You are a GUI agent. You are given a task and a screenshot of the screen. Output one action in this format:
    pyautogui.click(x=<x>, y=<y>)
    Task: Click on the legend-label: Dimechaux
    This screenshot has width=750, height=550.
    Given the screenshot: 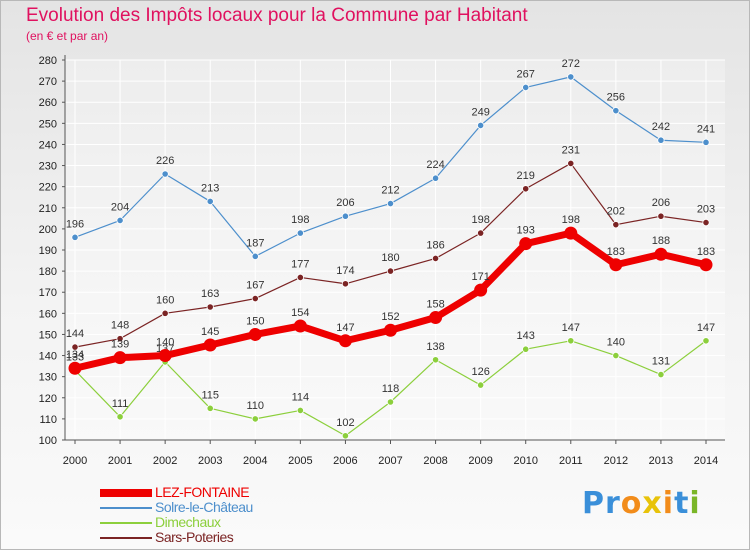 What is the action you would take?
    pyautogui.click(x=188, y=522)
    